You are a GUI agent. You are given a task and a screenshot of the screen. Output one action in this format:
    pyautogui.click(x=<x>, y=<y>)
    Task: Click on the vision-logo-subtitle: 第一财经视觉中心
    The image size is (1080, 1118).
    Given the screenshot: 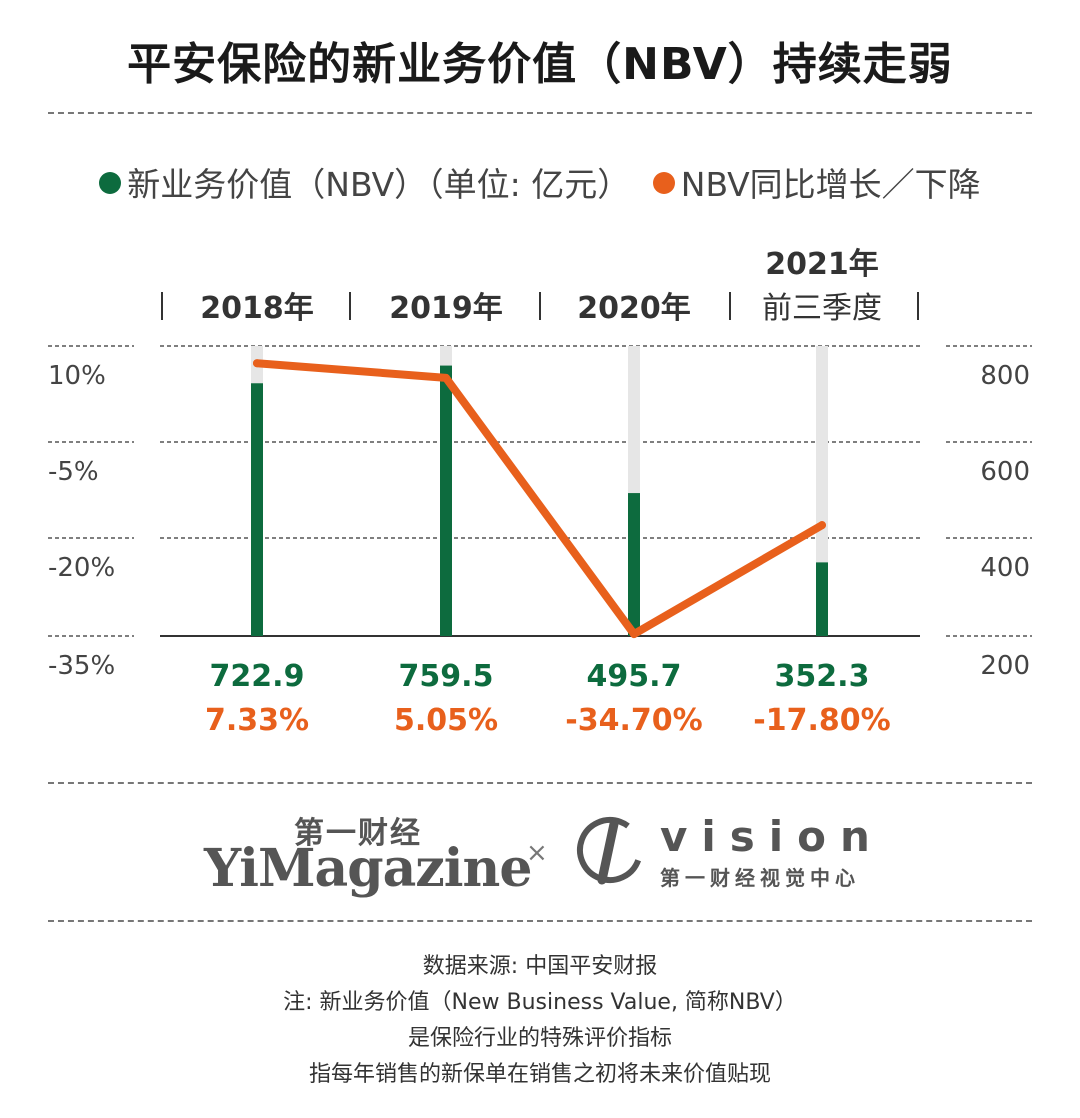 What is the action you would take?
    pyautogui.click(x=760, y=878)
    